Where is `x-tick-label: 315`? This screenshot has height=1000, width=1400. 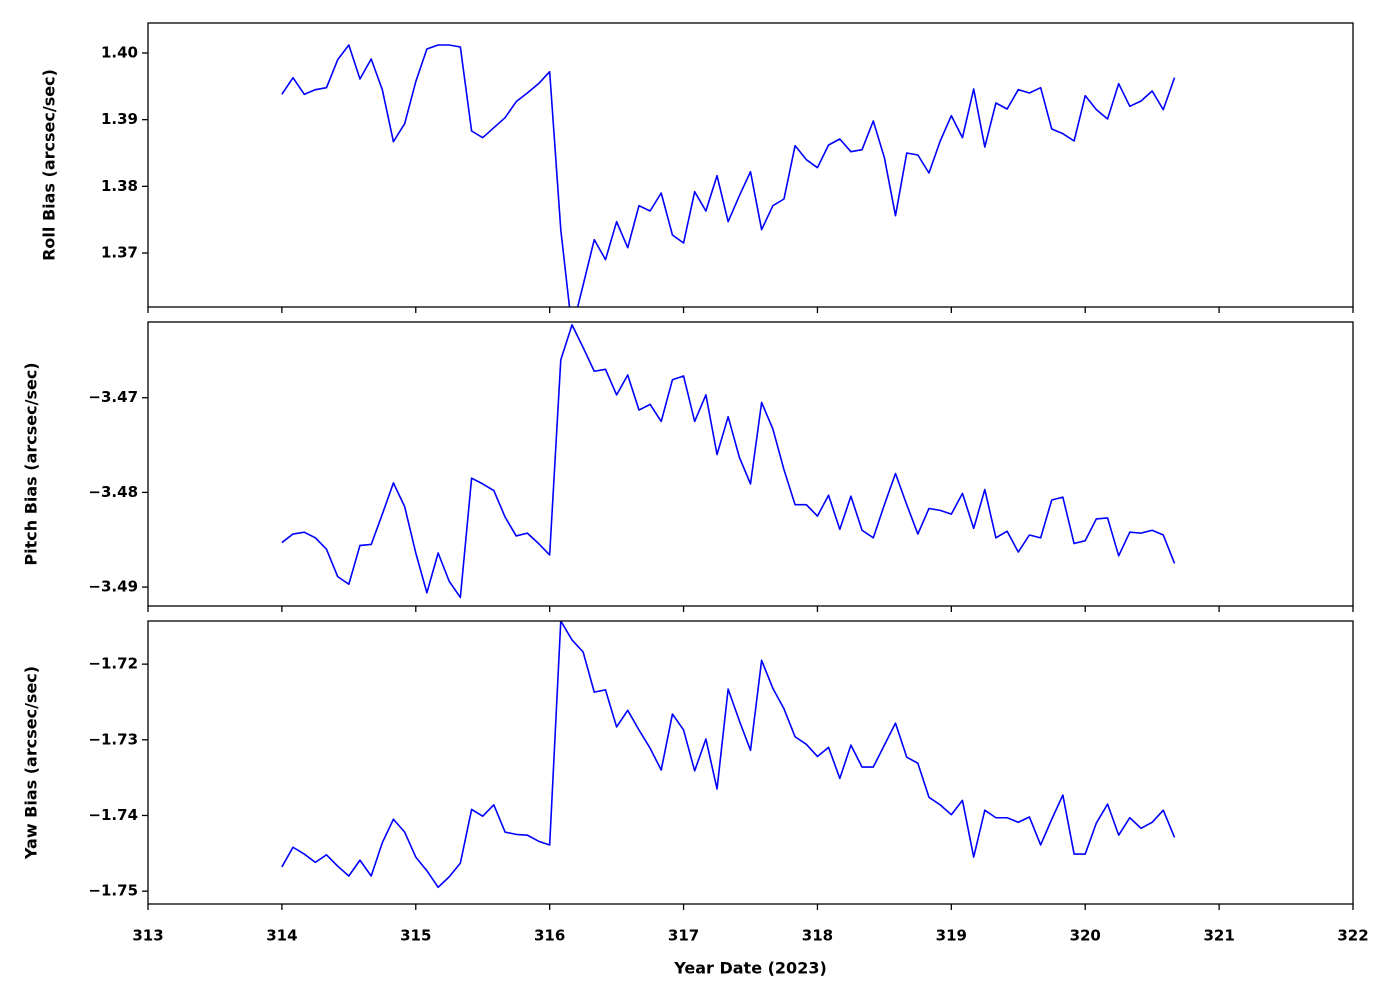
x-tick-label: 315 is located at coordinates (415, 936).